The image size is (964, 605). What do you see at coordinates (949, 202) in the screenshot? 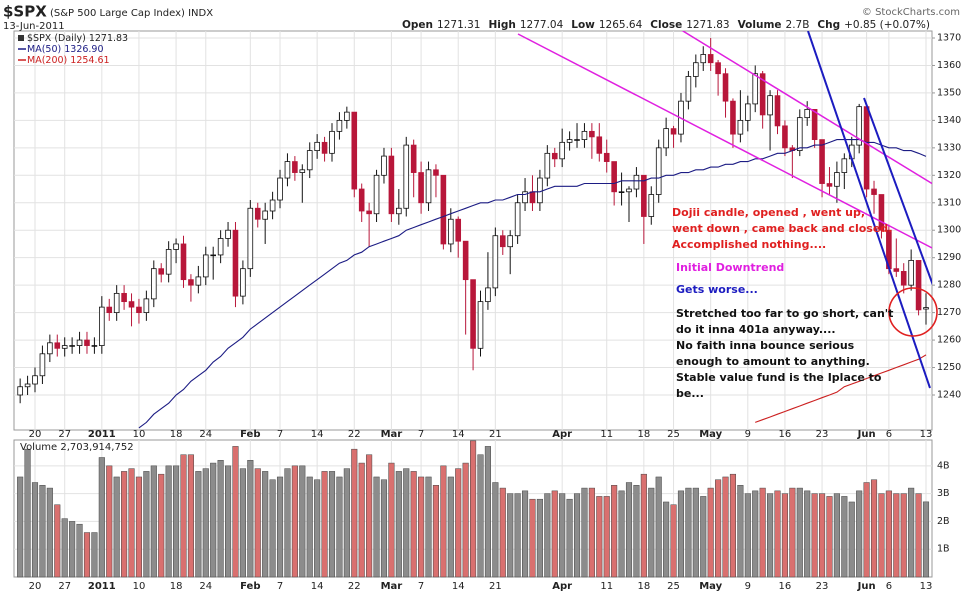
I see `y-tick-label: 1310` at bounding box center [949, 202].